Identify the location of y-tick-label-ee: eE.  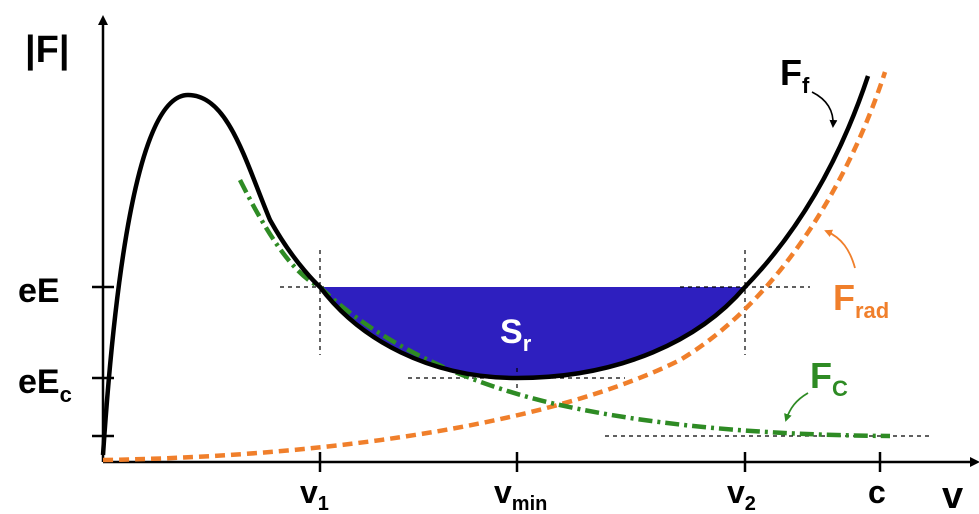
(39, 291).